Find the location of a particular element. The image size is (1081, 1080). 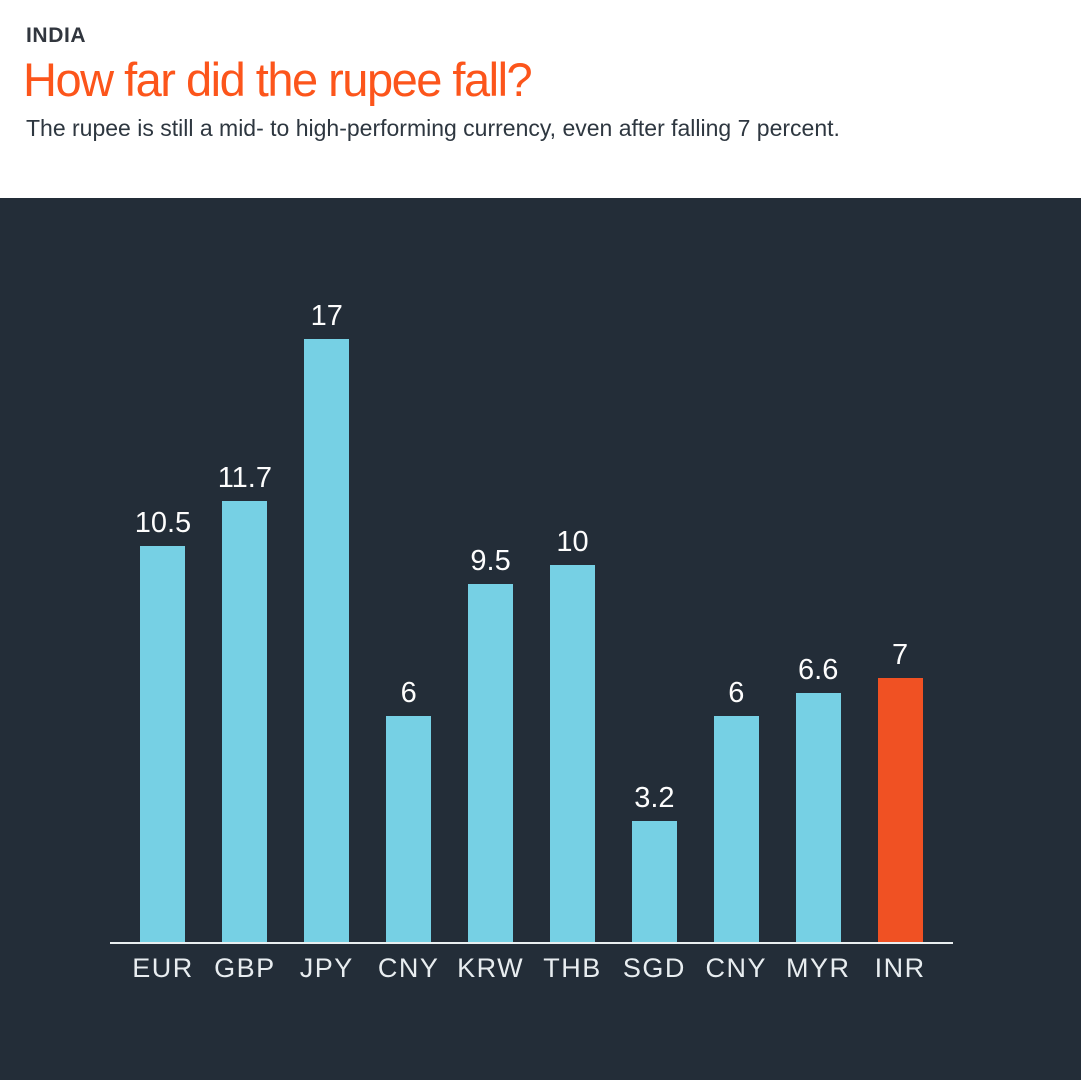

bar-value-label: 10.5 is located at coordinates (163, 523).